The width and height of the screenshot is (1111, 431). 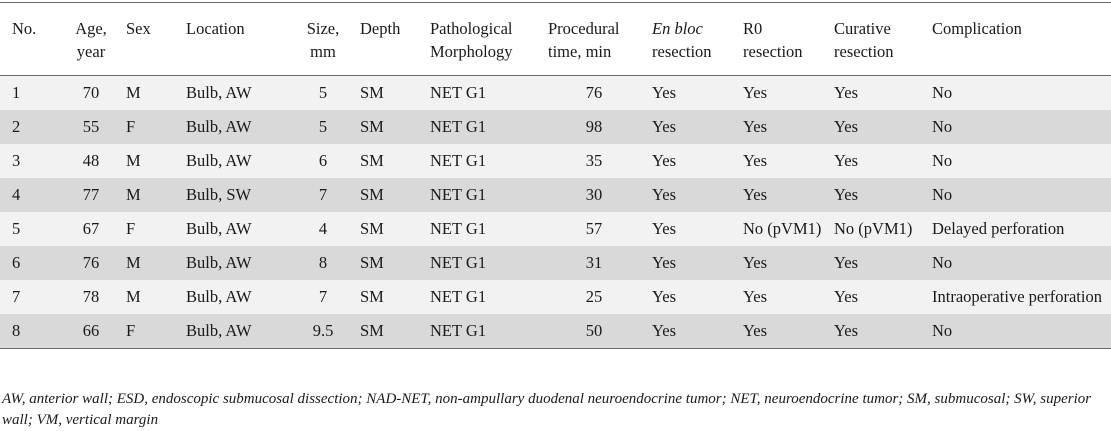 I want to click on cell-curative: No (pVM1), so click(x=877, y=229).